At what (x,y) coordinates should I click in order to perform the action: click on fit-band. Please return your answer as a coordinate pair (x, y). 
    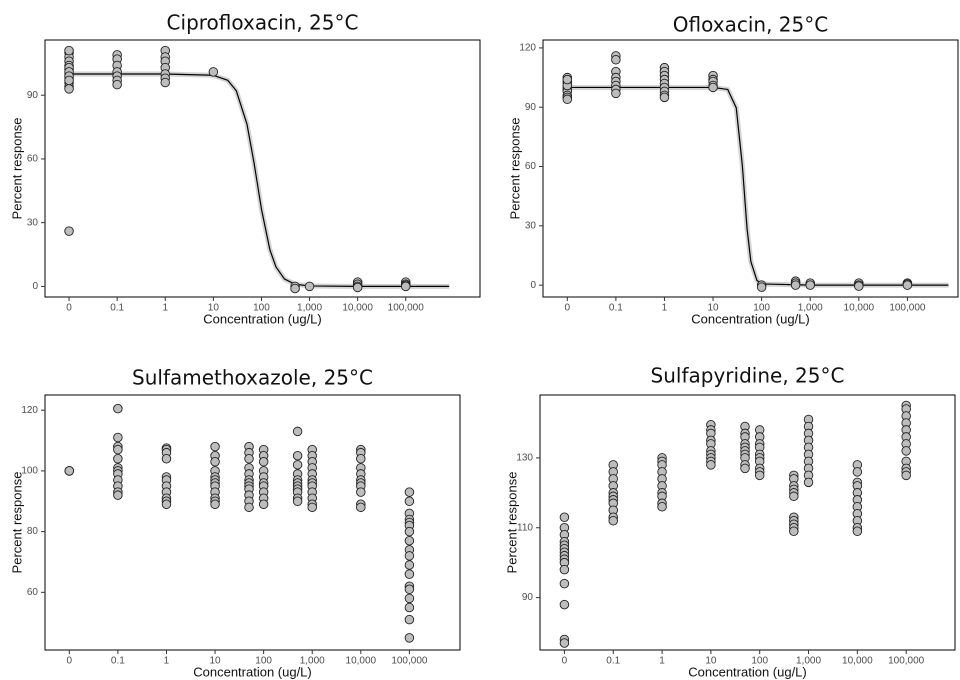
    Looking at the image, I should click on (259, 180).